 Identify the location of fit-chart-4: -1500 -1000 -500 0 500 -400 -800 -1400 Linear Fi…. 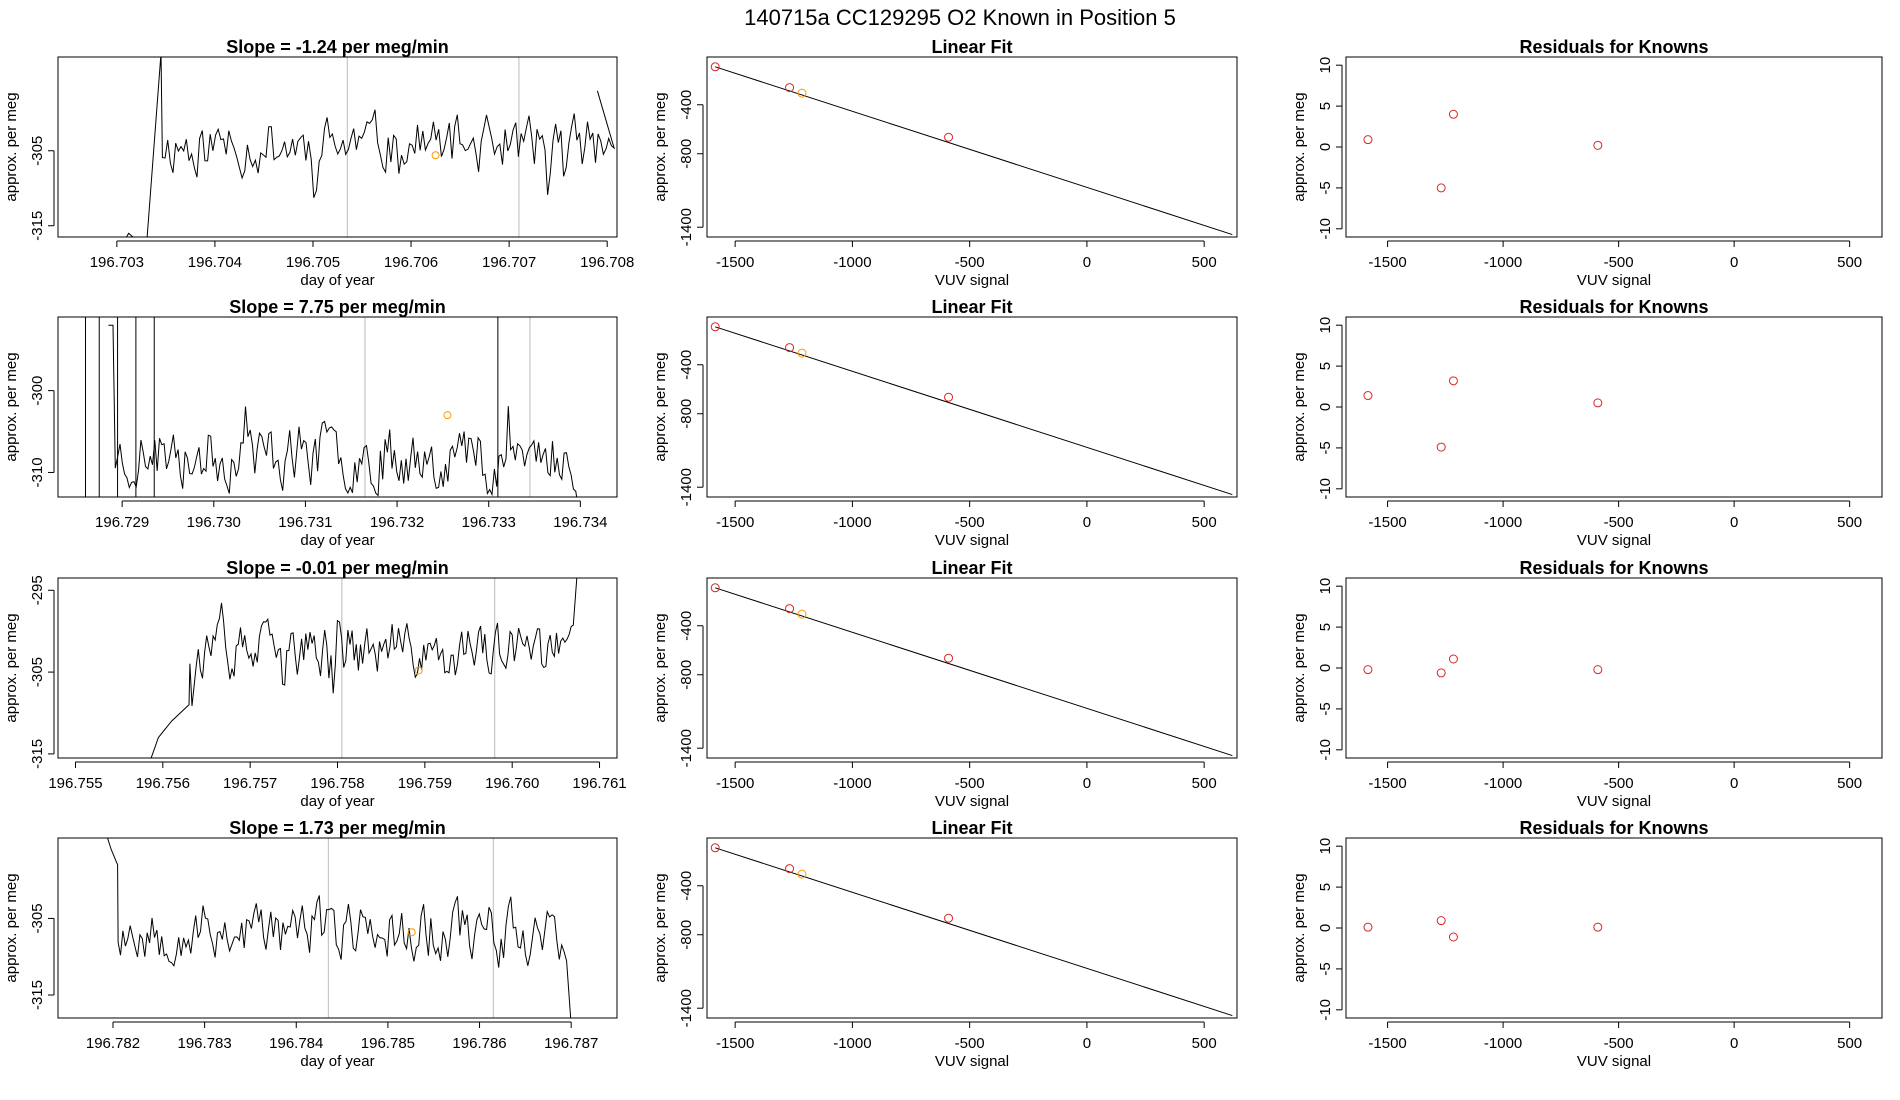
(945, 944).